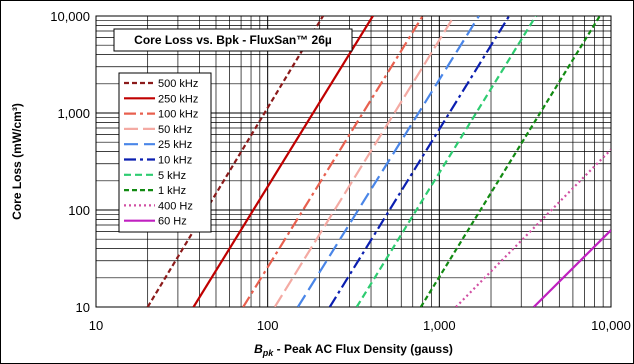  What do you see at coordinates (175, 130) in the screenshot?
I see `legend-label-50-khz: 50 kHz` at bounding box center [175, 130].